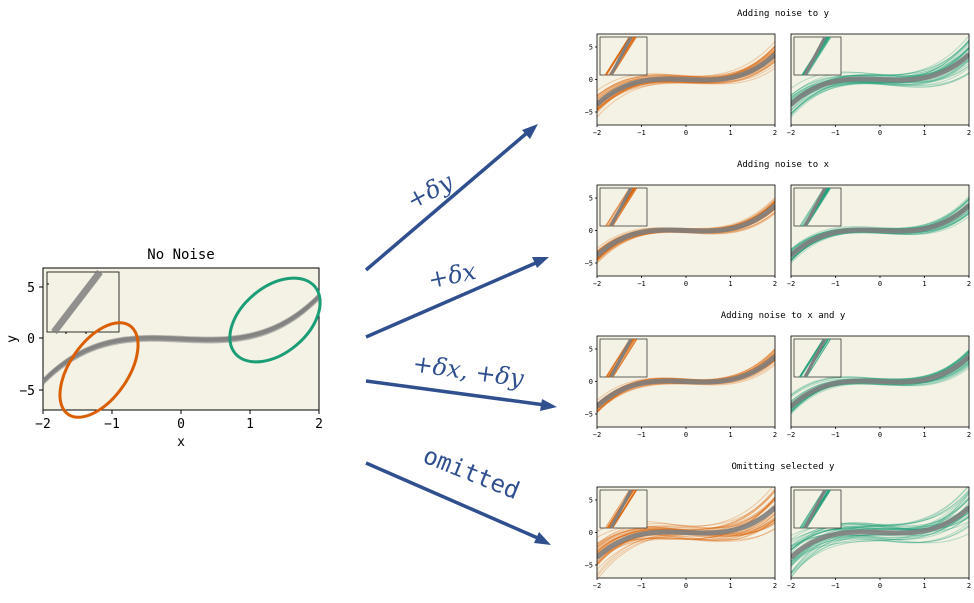 This screenshot has width=974, height=603. Describe the element at coordinates (468, 370) in the screenshot. I see `arrow-label-add-noise-xy: +δx, +δy` at that location.